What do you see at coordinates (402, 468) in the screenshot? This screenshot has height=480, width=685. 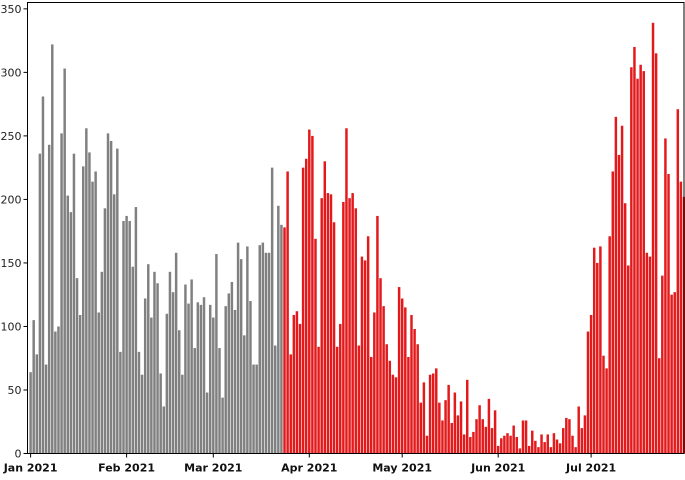 I see `x-tick-label-4: May 2021` at bounding box center [402, 468].